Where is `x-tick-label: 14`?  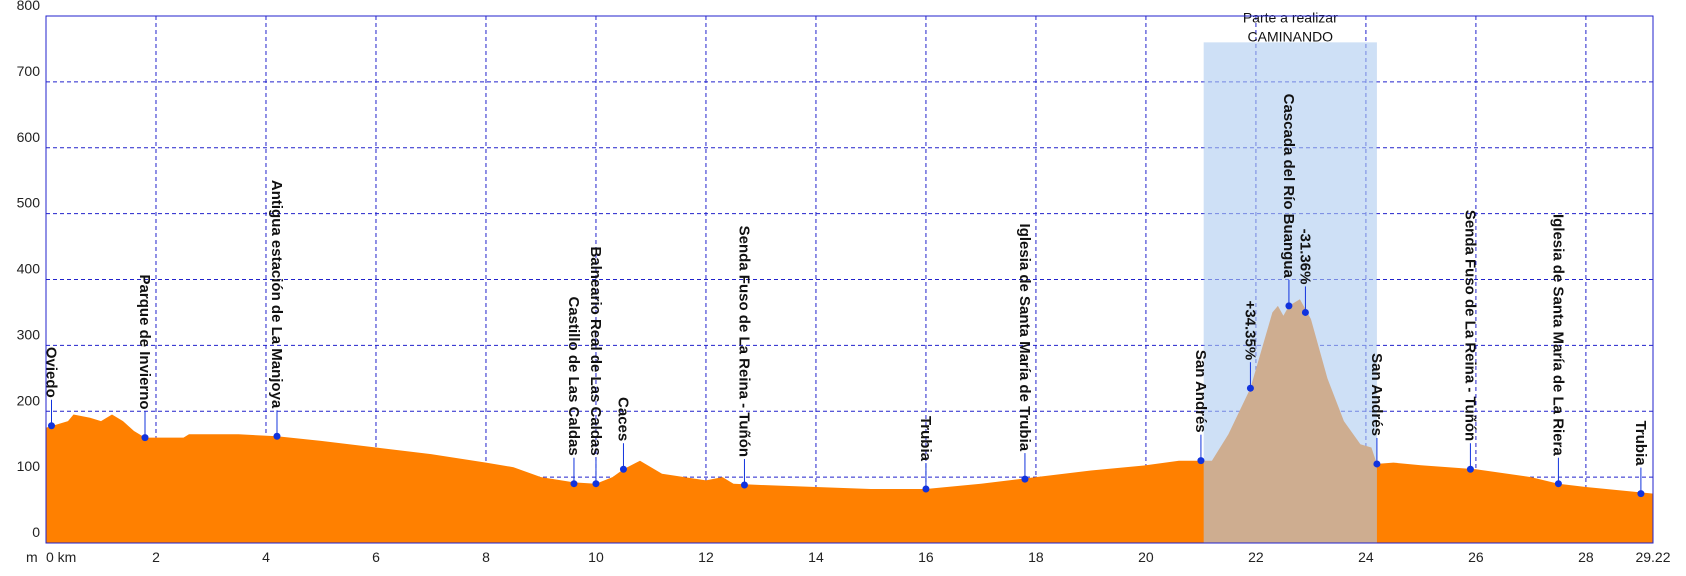 x-tick-label: 14 is located at coordinates (816, 557).